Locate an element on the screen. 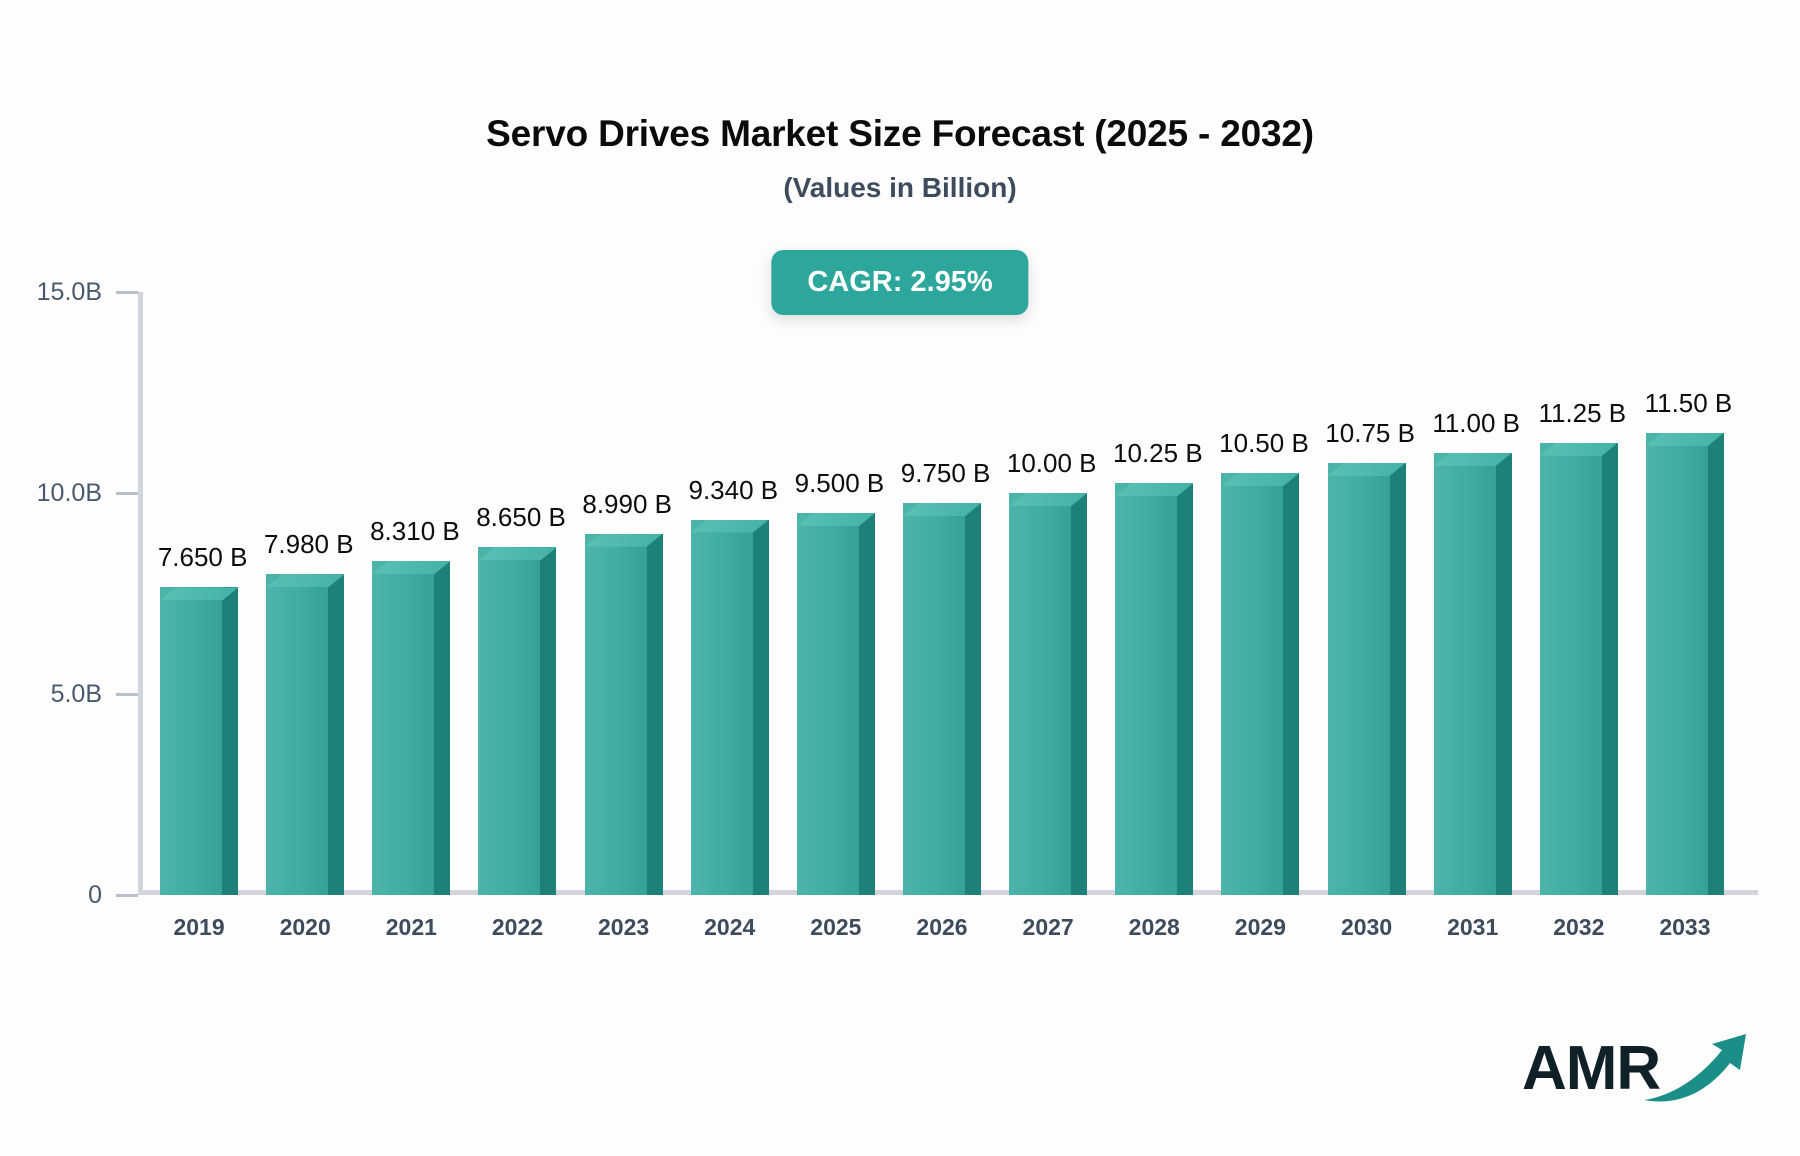  bar-value-label: 11.00 B is located at coordinates (1476, 422).